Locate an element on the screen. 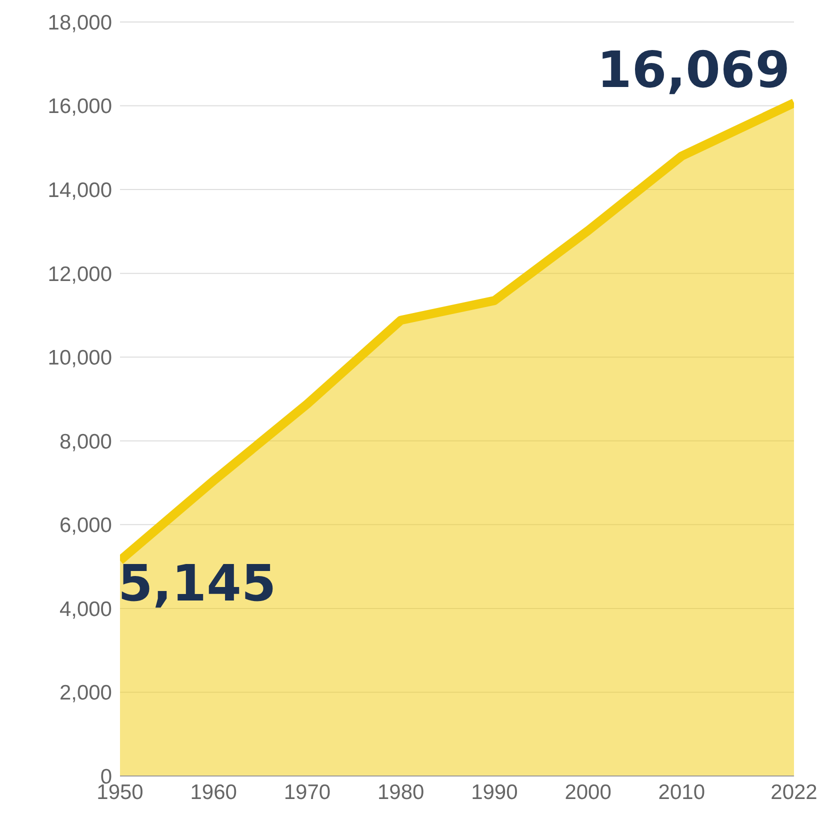 Image resolution: width=832 pixels, height=820 pixels. annotation: 5,145 is located at coordinates (197, 583).